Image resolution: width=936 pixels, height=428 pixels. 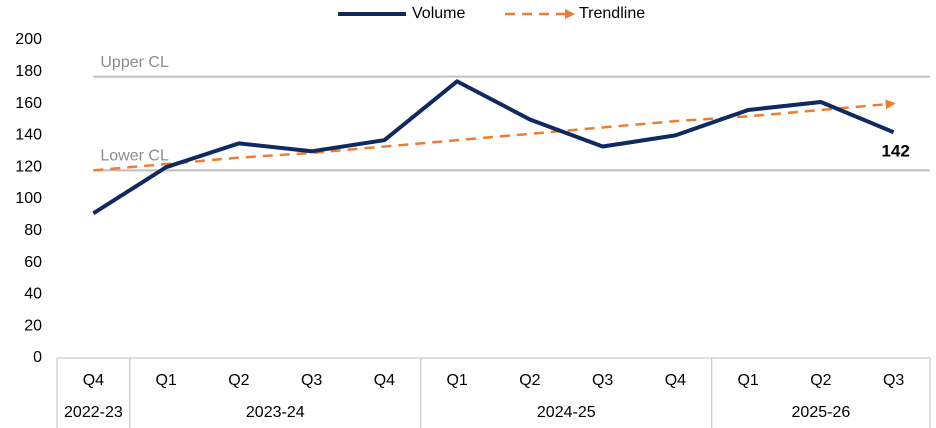 I want to click on group-label: 2022-23, so click(x=93, y=412).